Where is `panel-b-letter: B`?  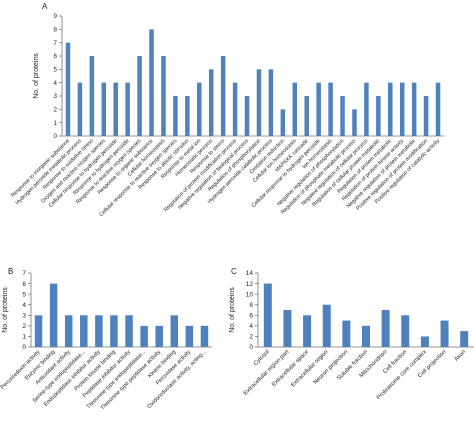
panel-b-letter: B is located at coordinates (10, 271).